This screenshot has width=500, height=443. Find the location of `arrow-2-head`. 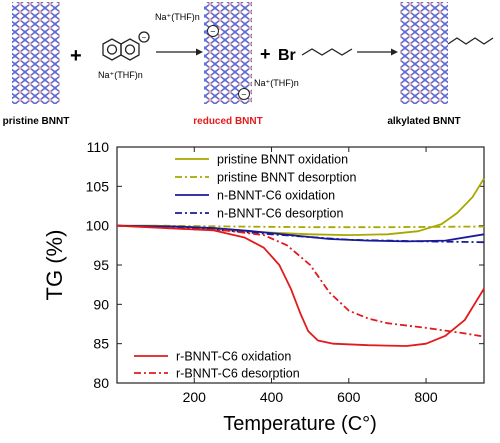

arrow-2-head is located at coordinates (394, 52).